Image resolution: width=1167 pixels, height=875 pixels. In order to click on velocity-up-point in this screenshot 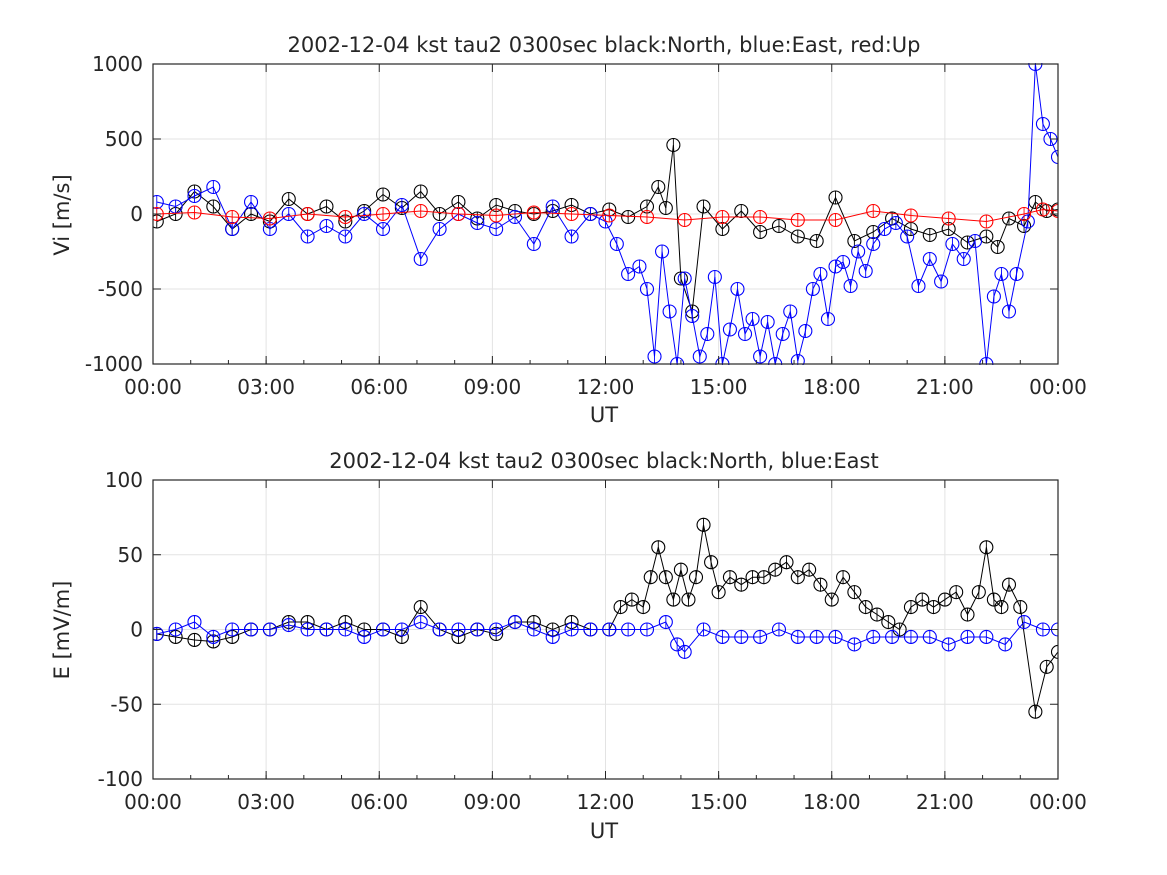, I will do `click(1054, 211)`.